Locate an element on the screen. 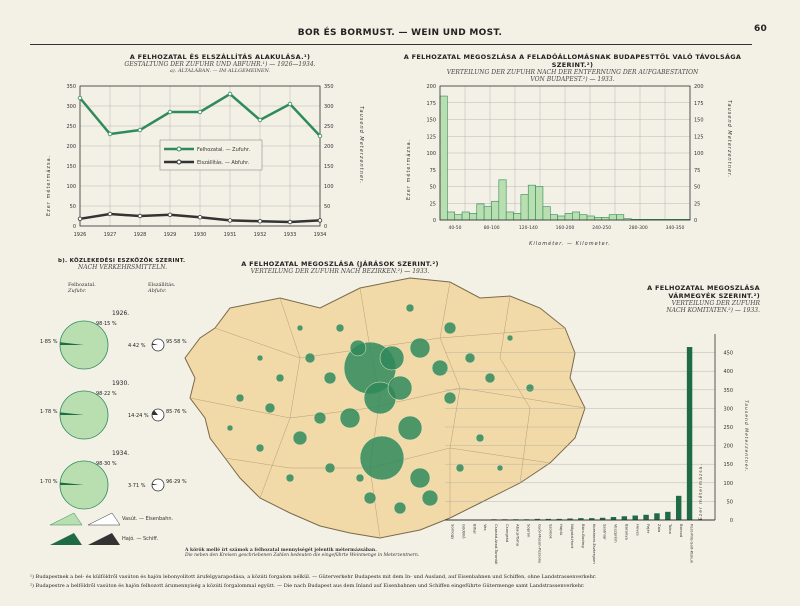  y2-tick-label: 350 is located at coordinates (329, 87).